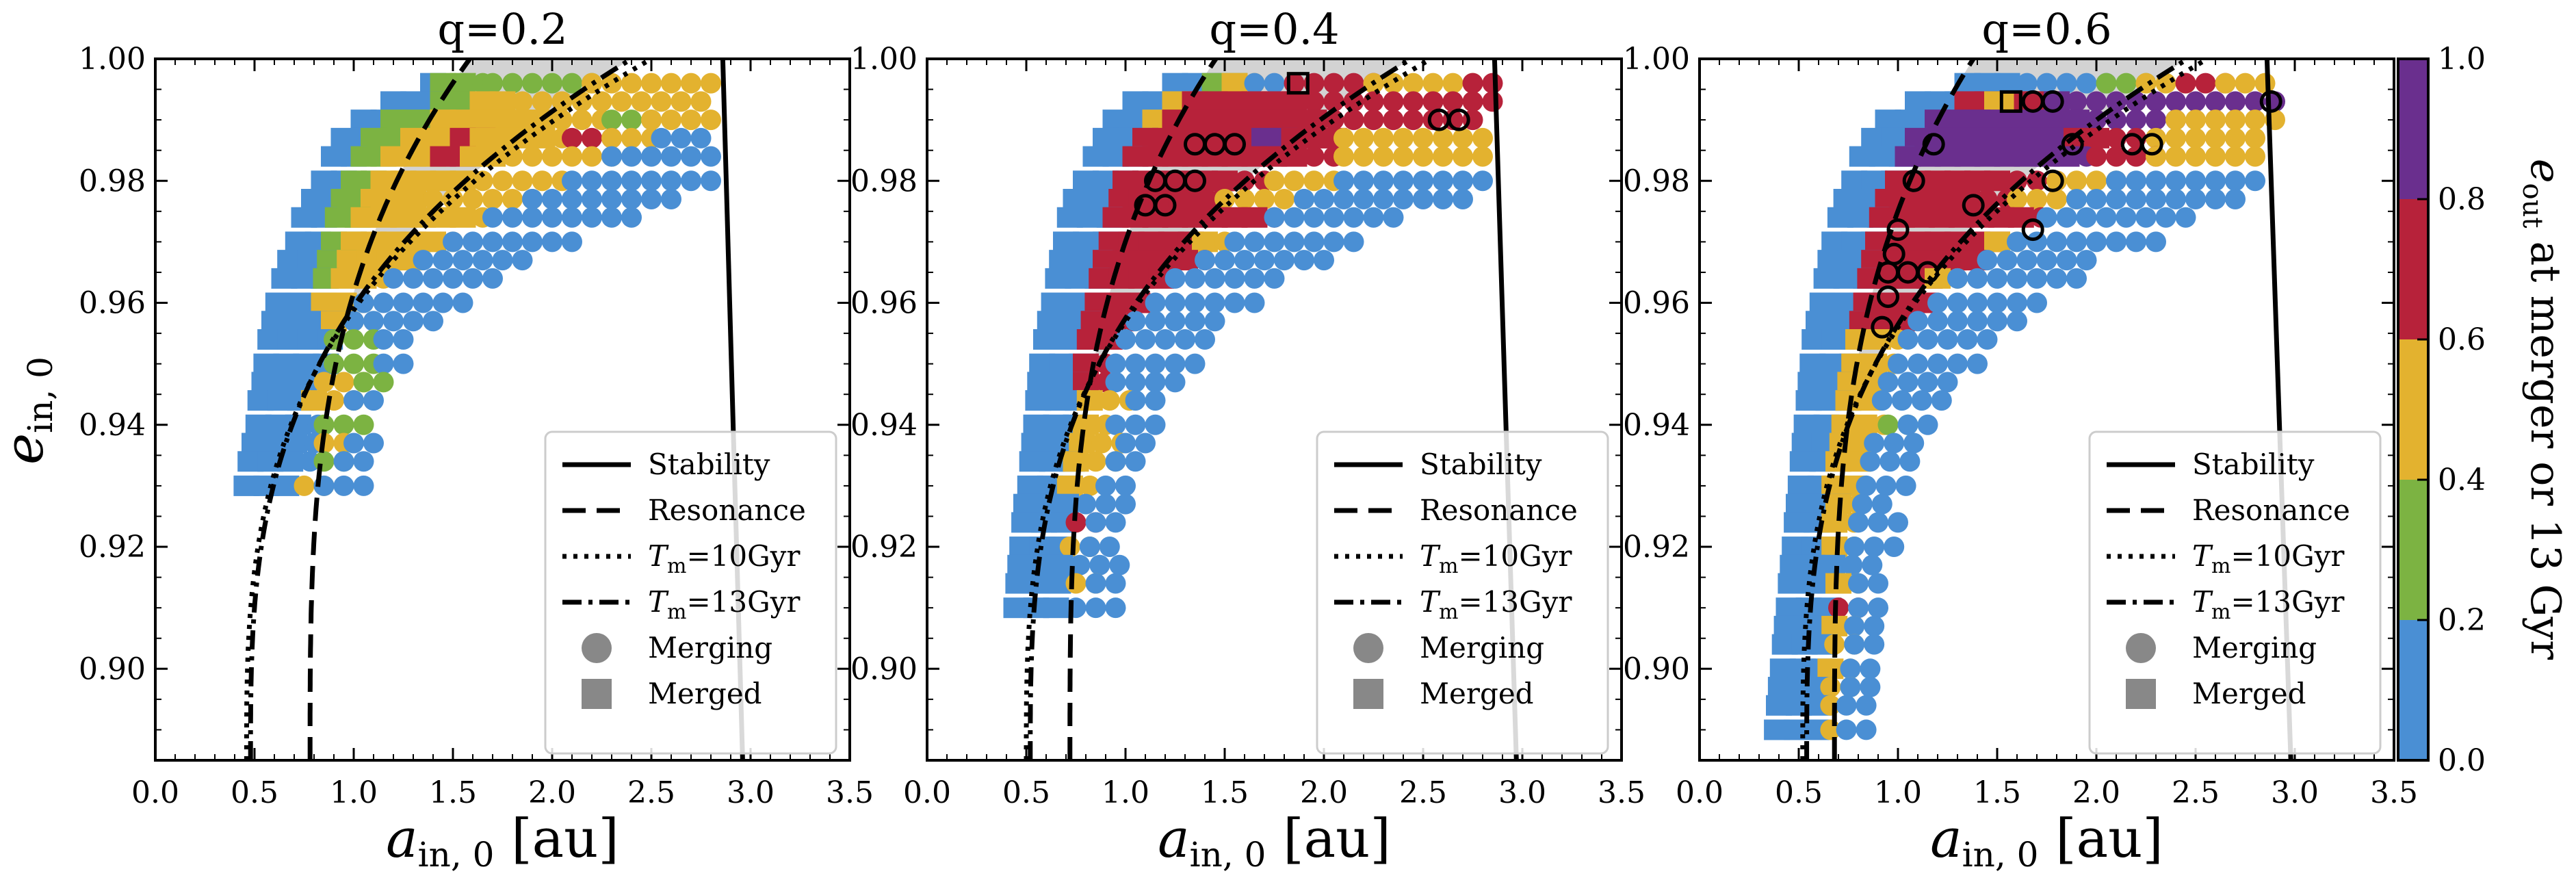 The width and height of the screenshot is (2576, 878). Describe the element at coordinates (112, 668) in the screenshot. I see `y-tick-label: 0.90` at that location.